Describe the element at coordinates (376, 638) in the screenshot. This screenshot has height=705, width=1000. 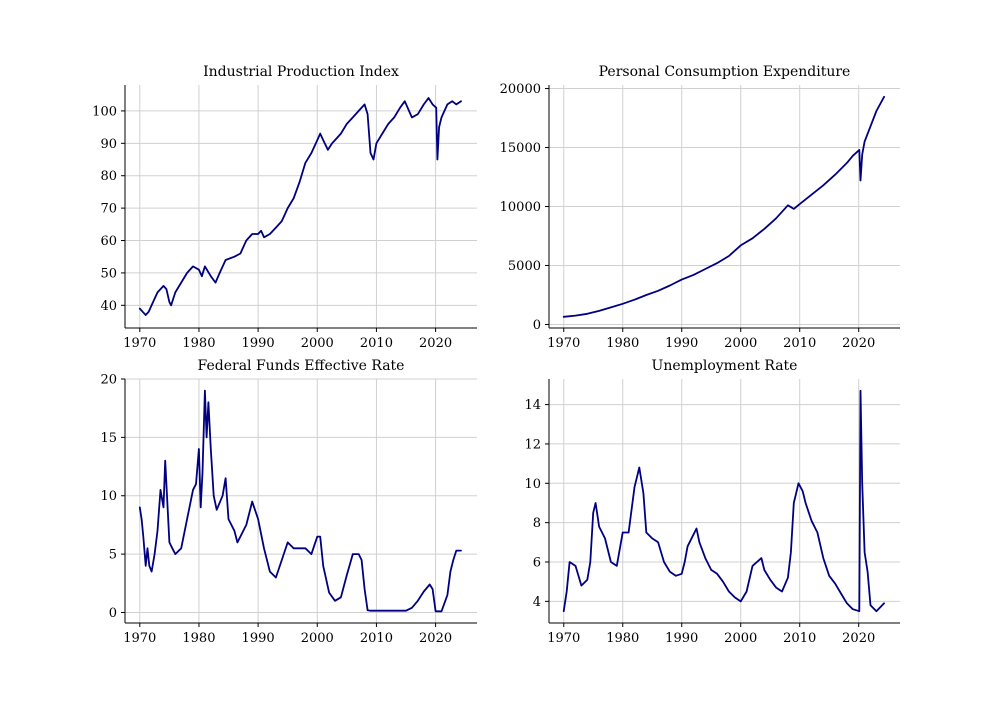
I see `federal-funds-rate-x-tick-label: 2010` at that location.